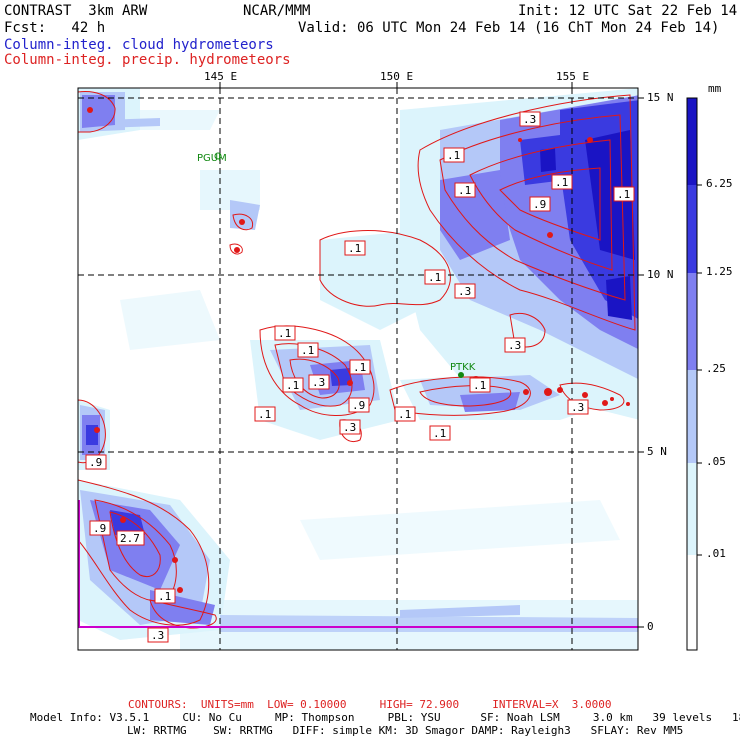 The width and height of the screenshot is (740, 740). I want to click on station-marker-ptkk, so click(461, 375).